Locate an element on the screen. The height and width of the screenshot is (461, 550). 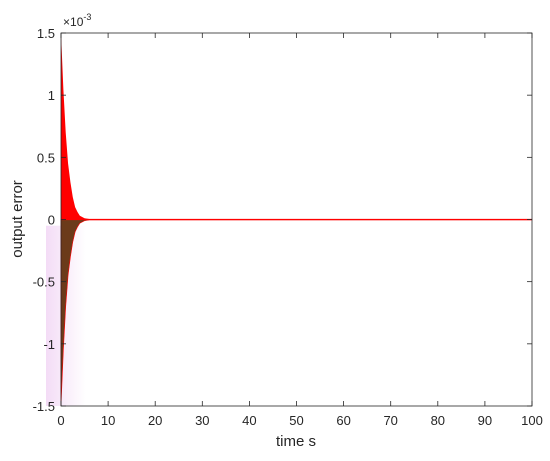
y-tick-label: -0.5 is located at coordinates (44, 282).